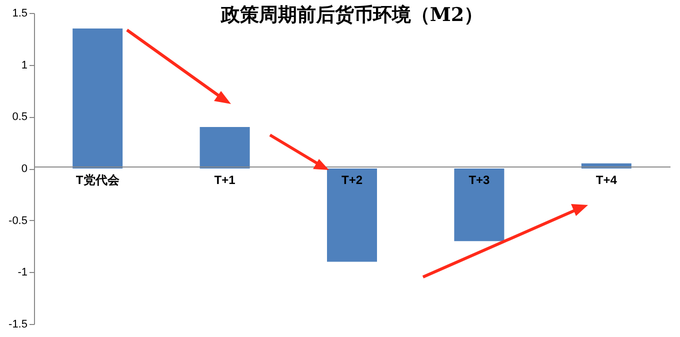 This screenshot has width=680, height=337. What do you see at coordinates (225, 180) in the screenshot?
I see `x-tick-label: T+1` at bounding box center [225, 180].